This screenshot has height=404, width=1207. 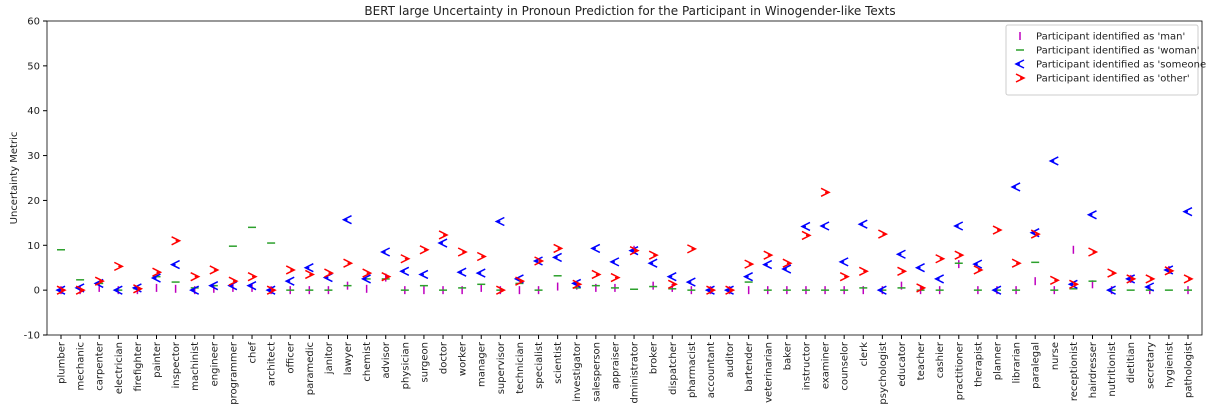 I want to click on x-tick-label: specialist, so click(x=539, y=365).